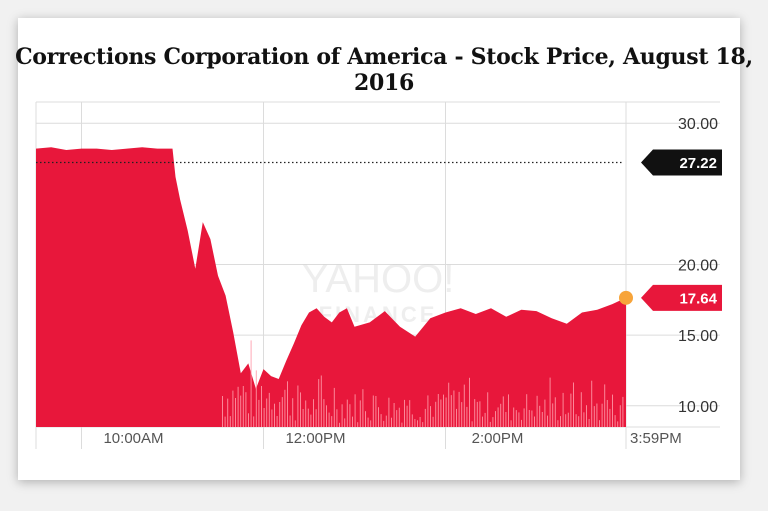  Describe the element at coordinates (698, 163) in the screenshot. I see `previous-close-label: 27.22` at that location.